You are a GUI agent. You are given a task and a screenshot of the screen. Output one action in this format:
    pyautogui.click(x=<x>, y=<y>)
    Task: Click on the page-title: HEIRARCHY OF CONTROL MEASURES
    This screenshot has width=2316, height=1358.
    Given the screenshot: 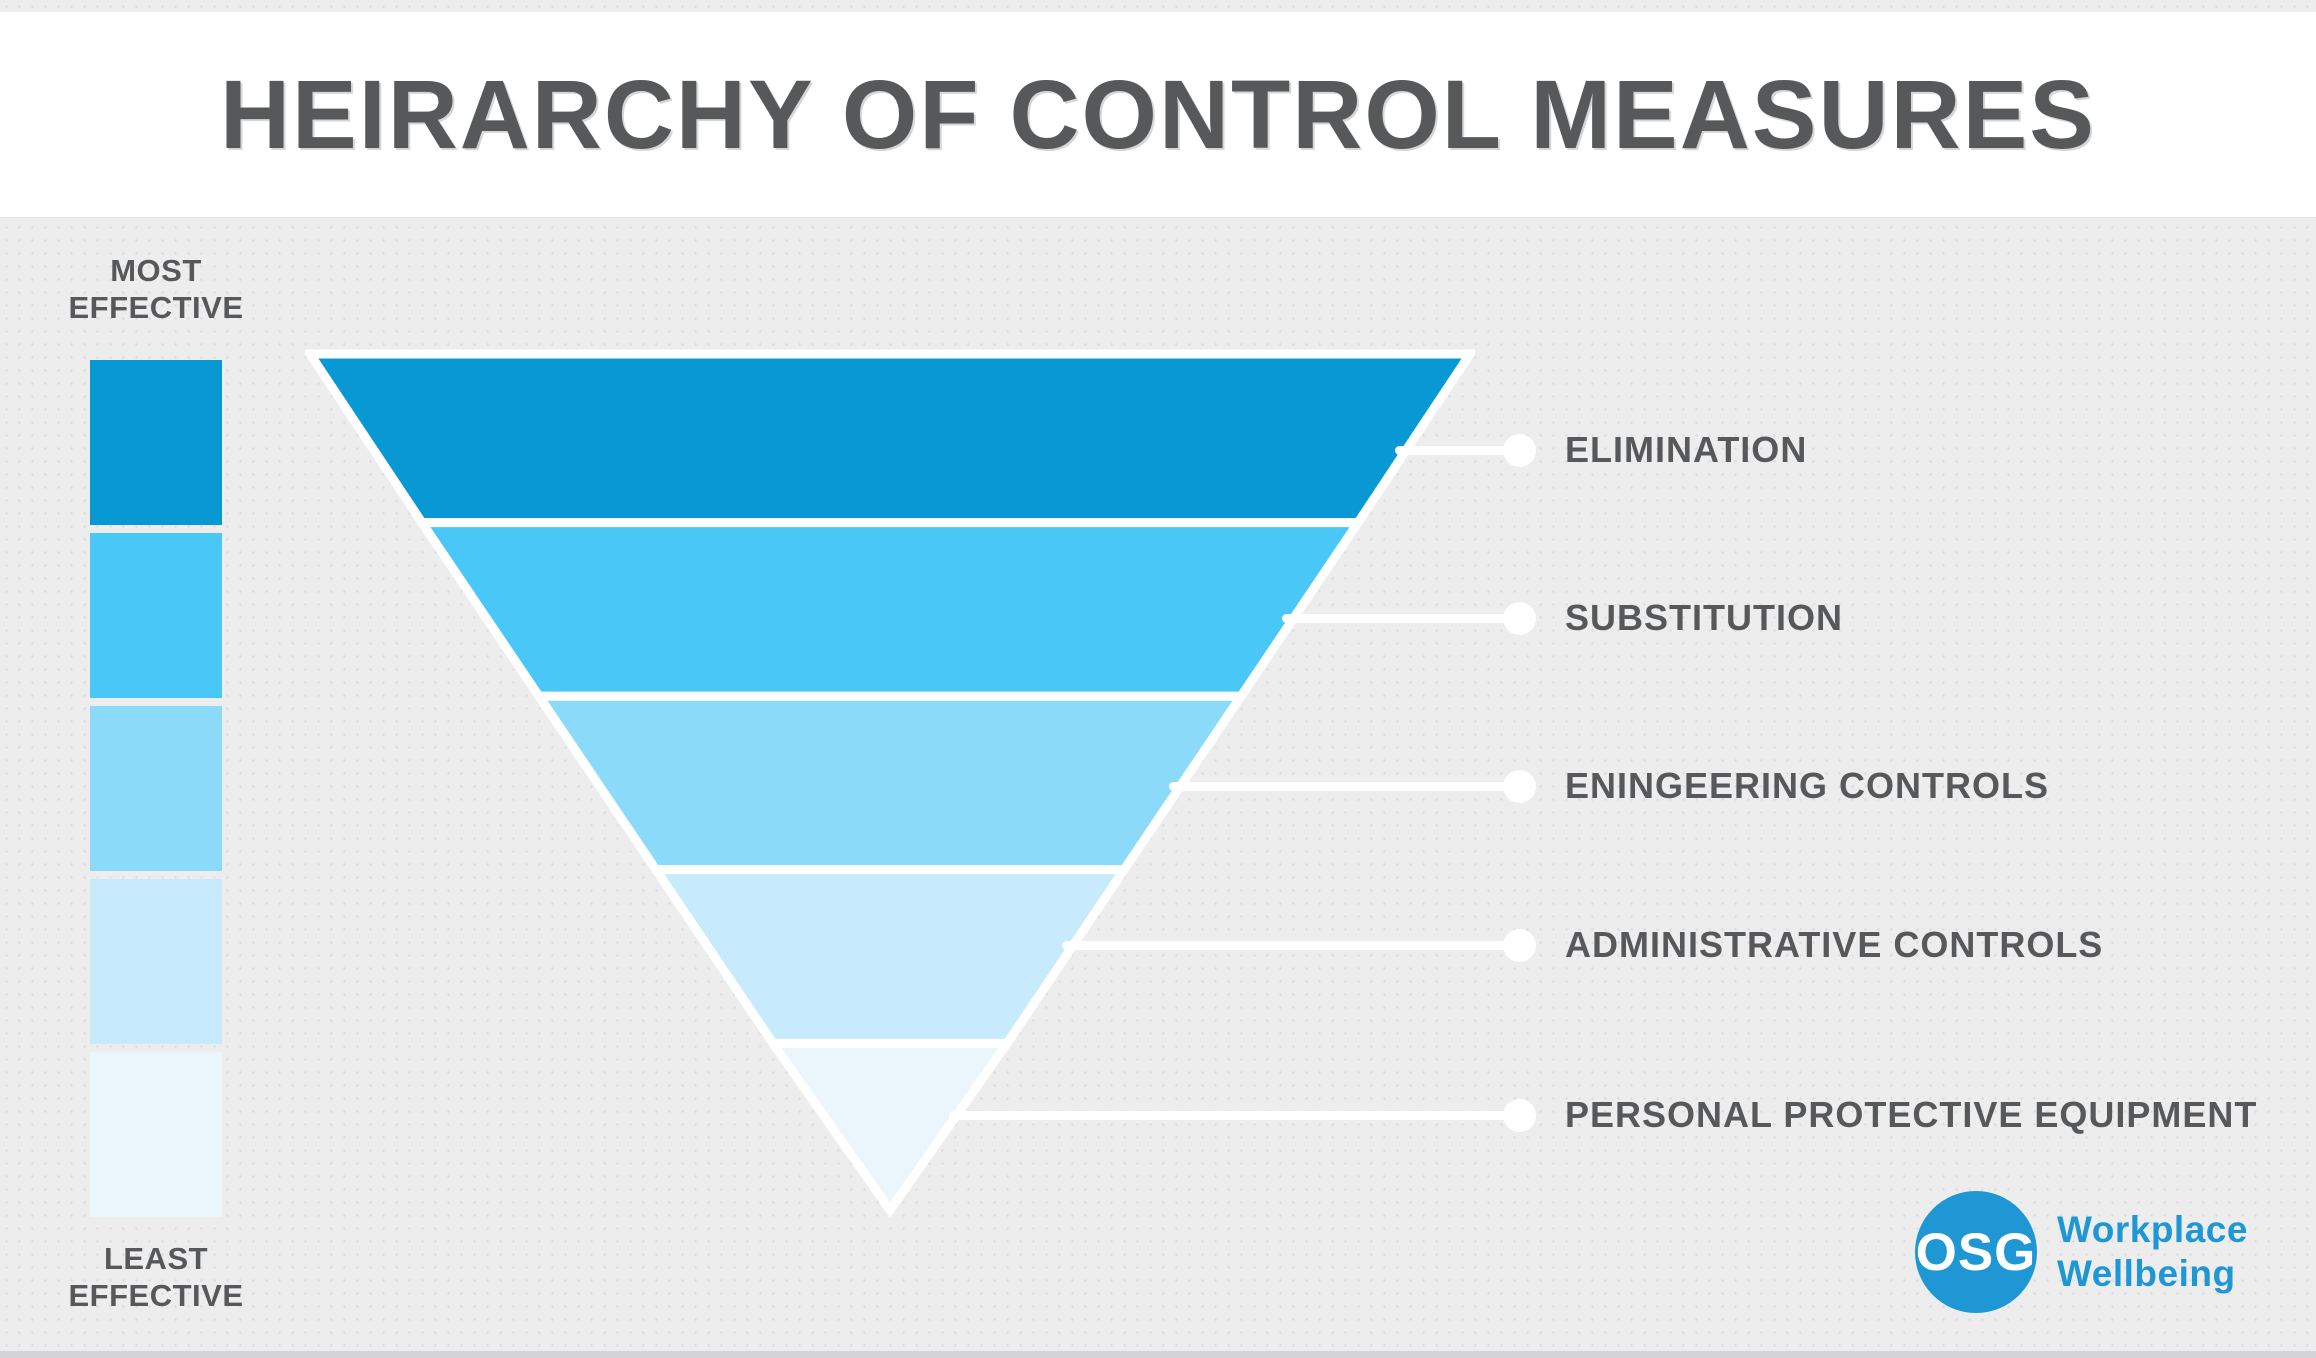 What is the action you would take?
    pyautogui.click(x=1158, y=114)
    